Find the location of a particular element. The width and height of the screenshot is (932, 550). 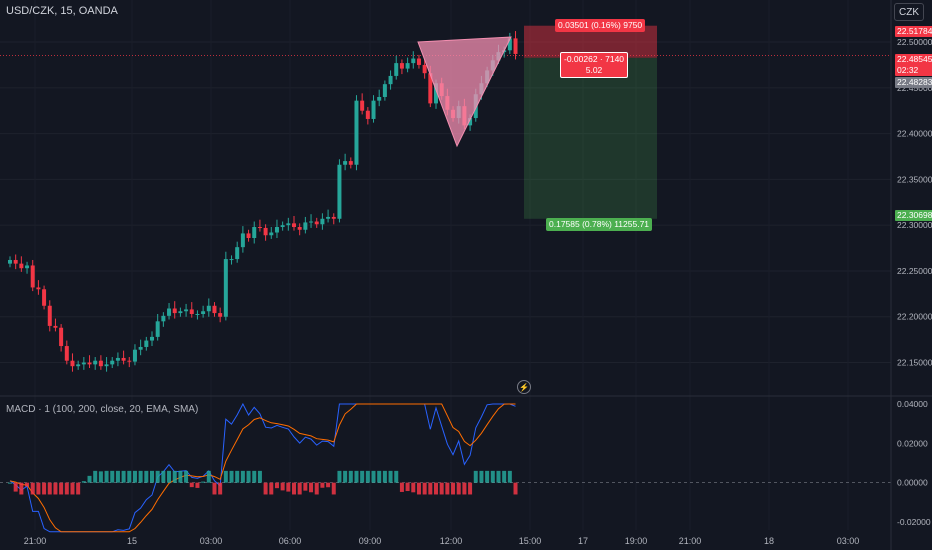

price-tag-entry: 22.48283 is located at coordinates (913, 82).